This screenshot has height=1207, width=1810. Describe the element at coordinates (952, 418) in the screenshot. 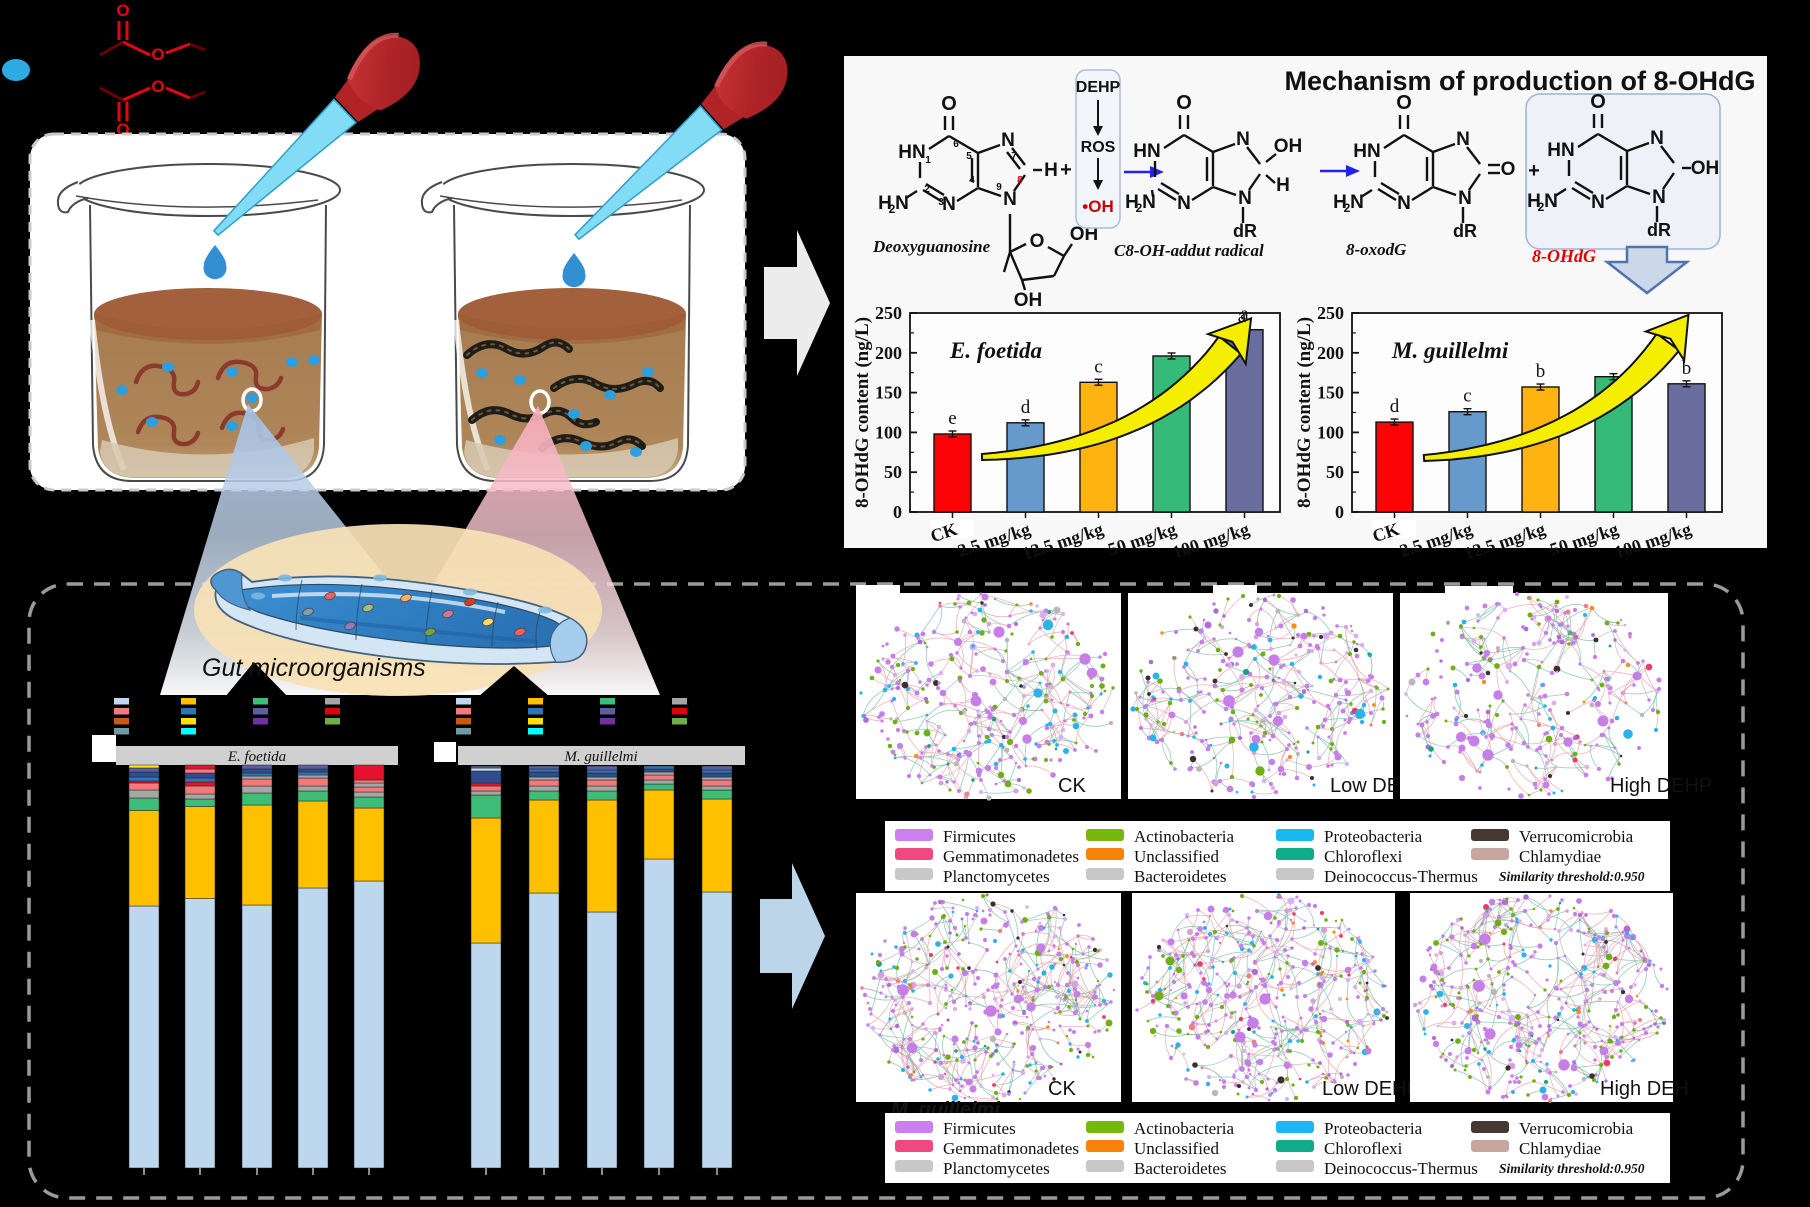

I see `svg-text: e` at that location.